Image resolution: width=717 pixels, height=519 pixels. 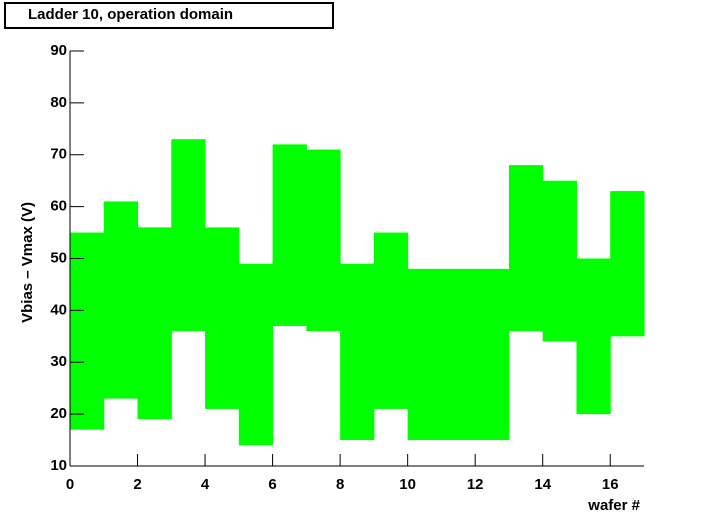 What do you see at coordinates (137, 484) in the screenshot?
I see `x-tick-label: 2` at bounding box center [137, 484].